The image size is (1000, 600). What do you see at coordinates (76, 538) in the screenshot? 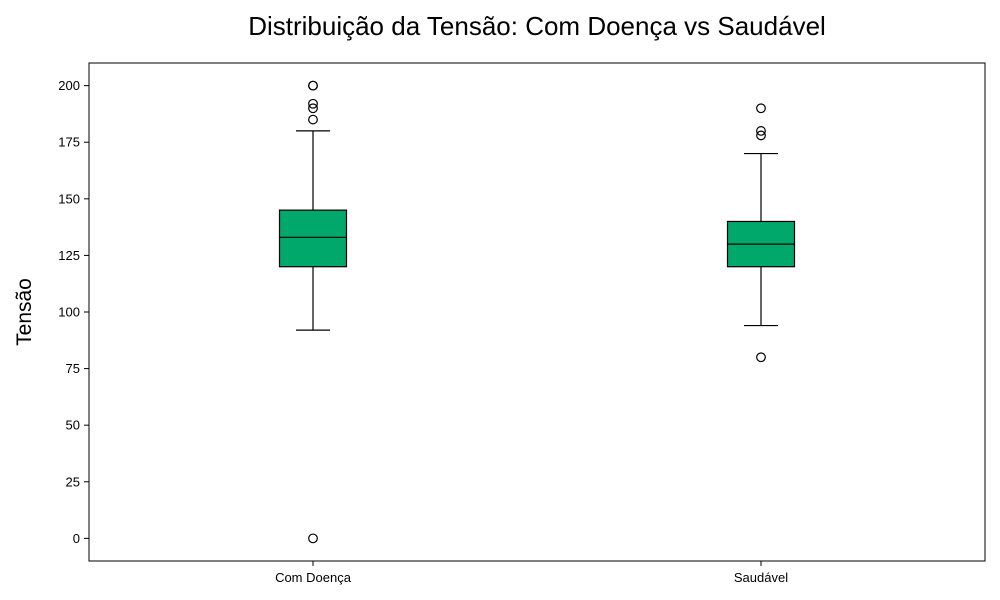
I see `y-tick-label: 0` at bounding box center [76, 538].